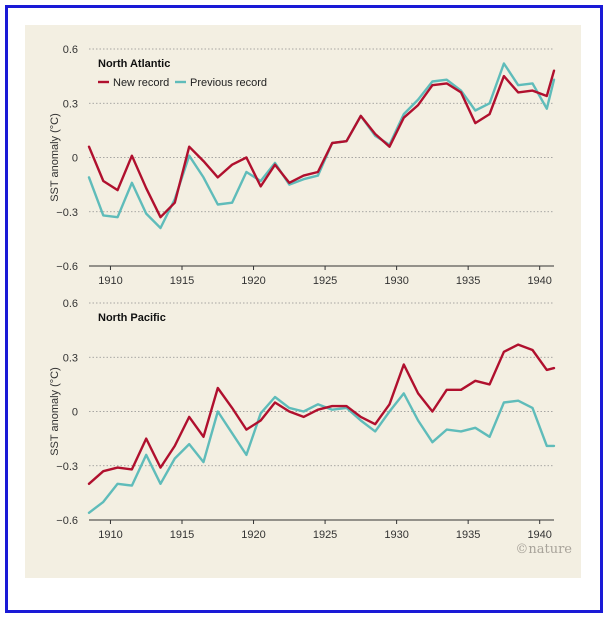 The width and height of the screenshot is (614, 624). I want to click on nature-credit: ©nature, so click(543, 549).